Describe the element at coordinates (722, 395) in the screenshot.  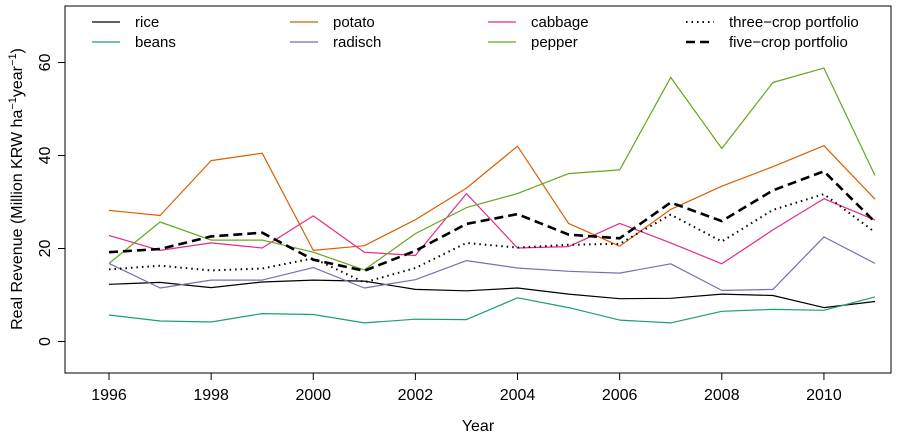
I see `x-tick-label: 2008` at that location.